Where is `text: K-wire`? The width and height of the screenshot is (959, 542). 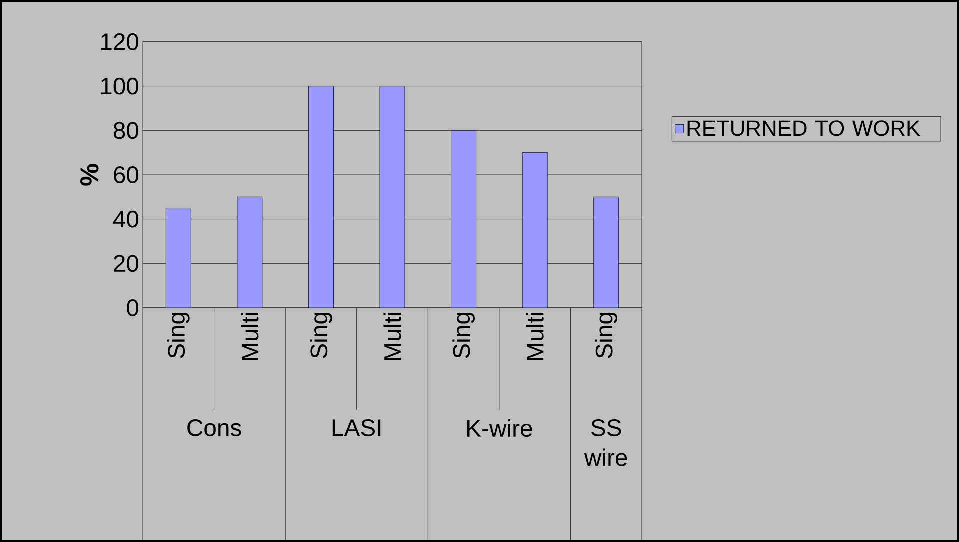
text: K-wire is located at coordinates (500, 429).